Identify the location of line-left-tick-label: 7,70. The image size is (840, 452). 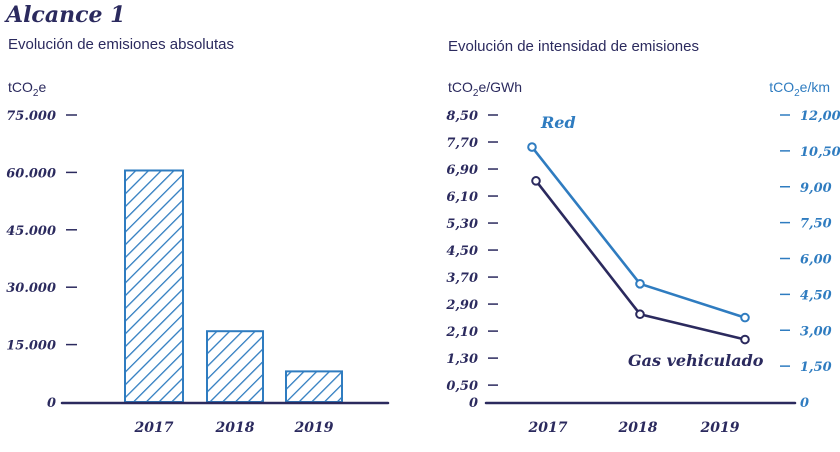
(462, 143).